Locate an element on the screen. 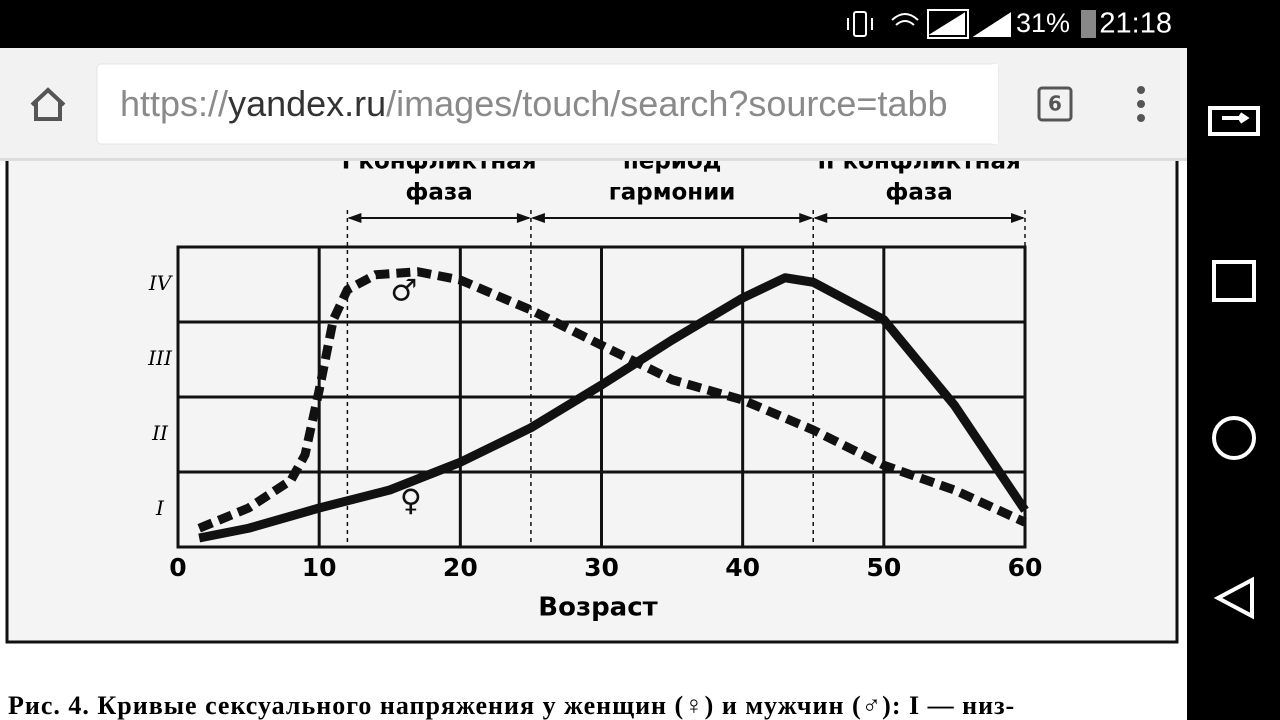  tab-count: 6 is located at coordinates (1055, 104).